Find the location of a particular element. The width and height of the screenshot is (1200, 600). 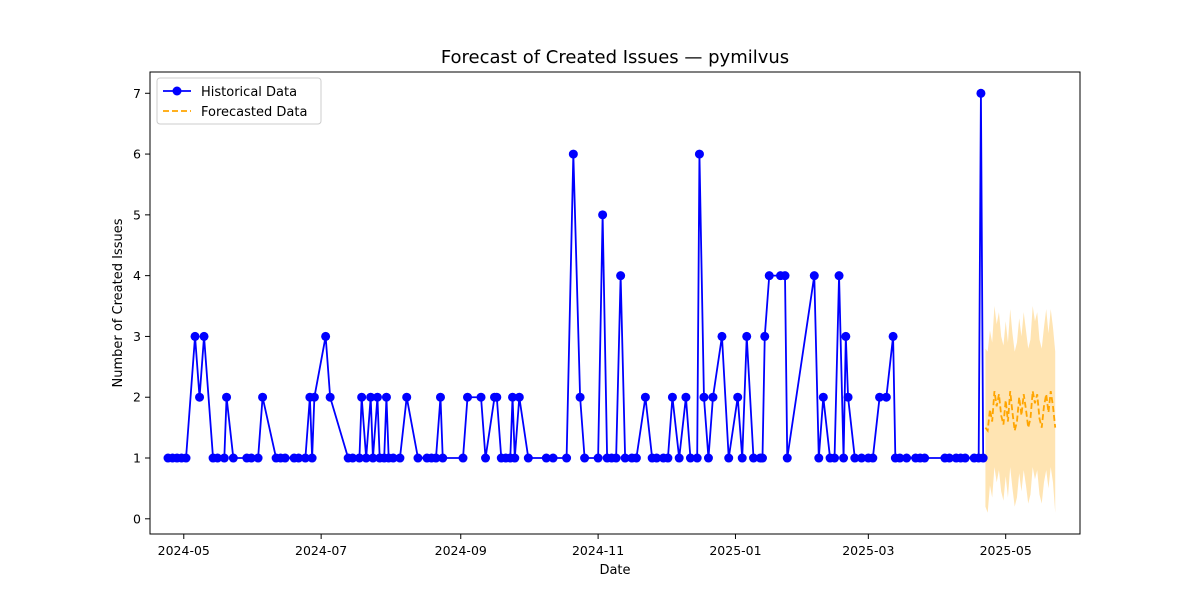

y-tick-label: 7 is located at coordinates (137, 93).